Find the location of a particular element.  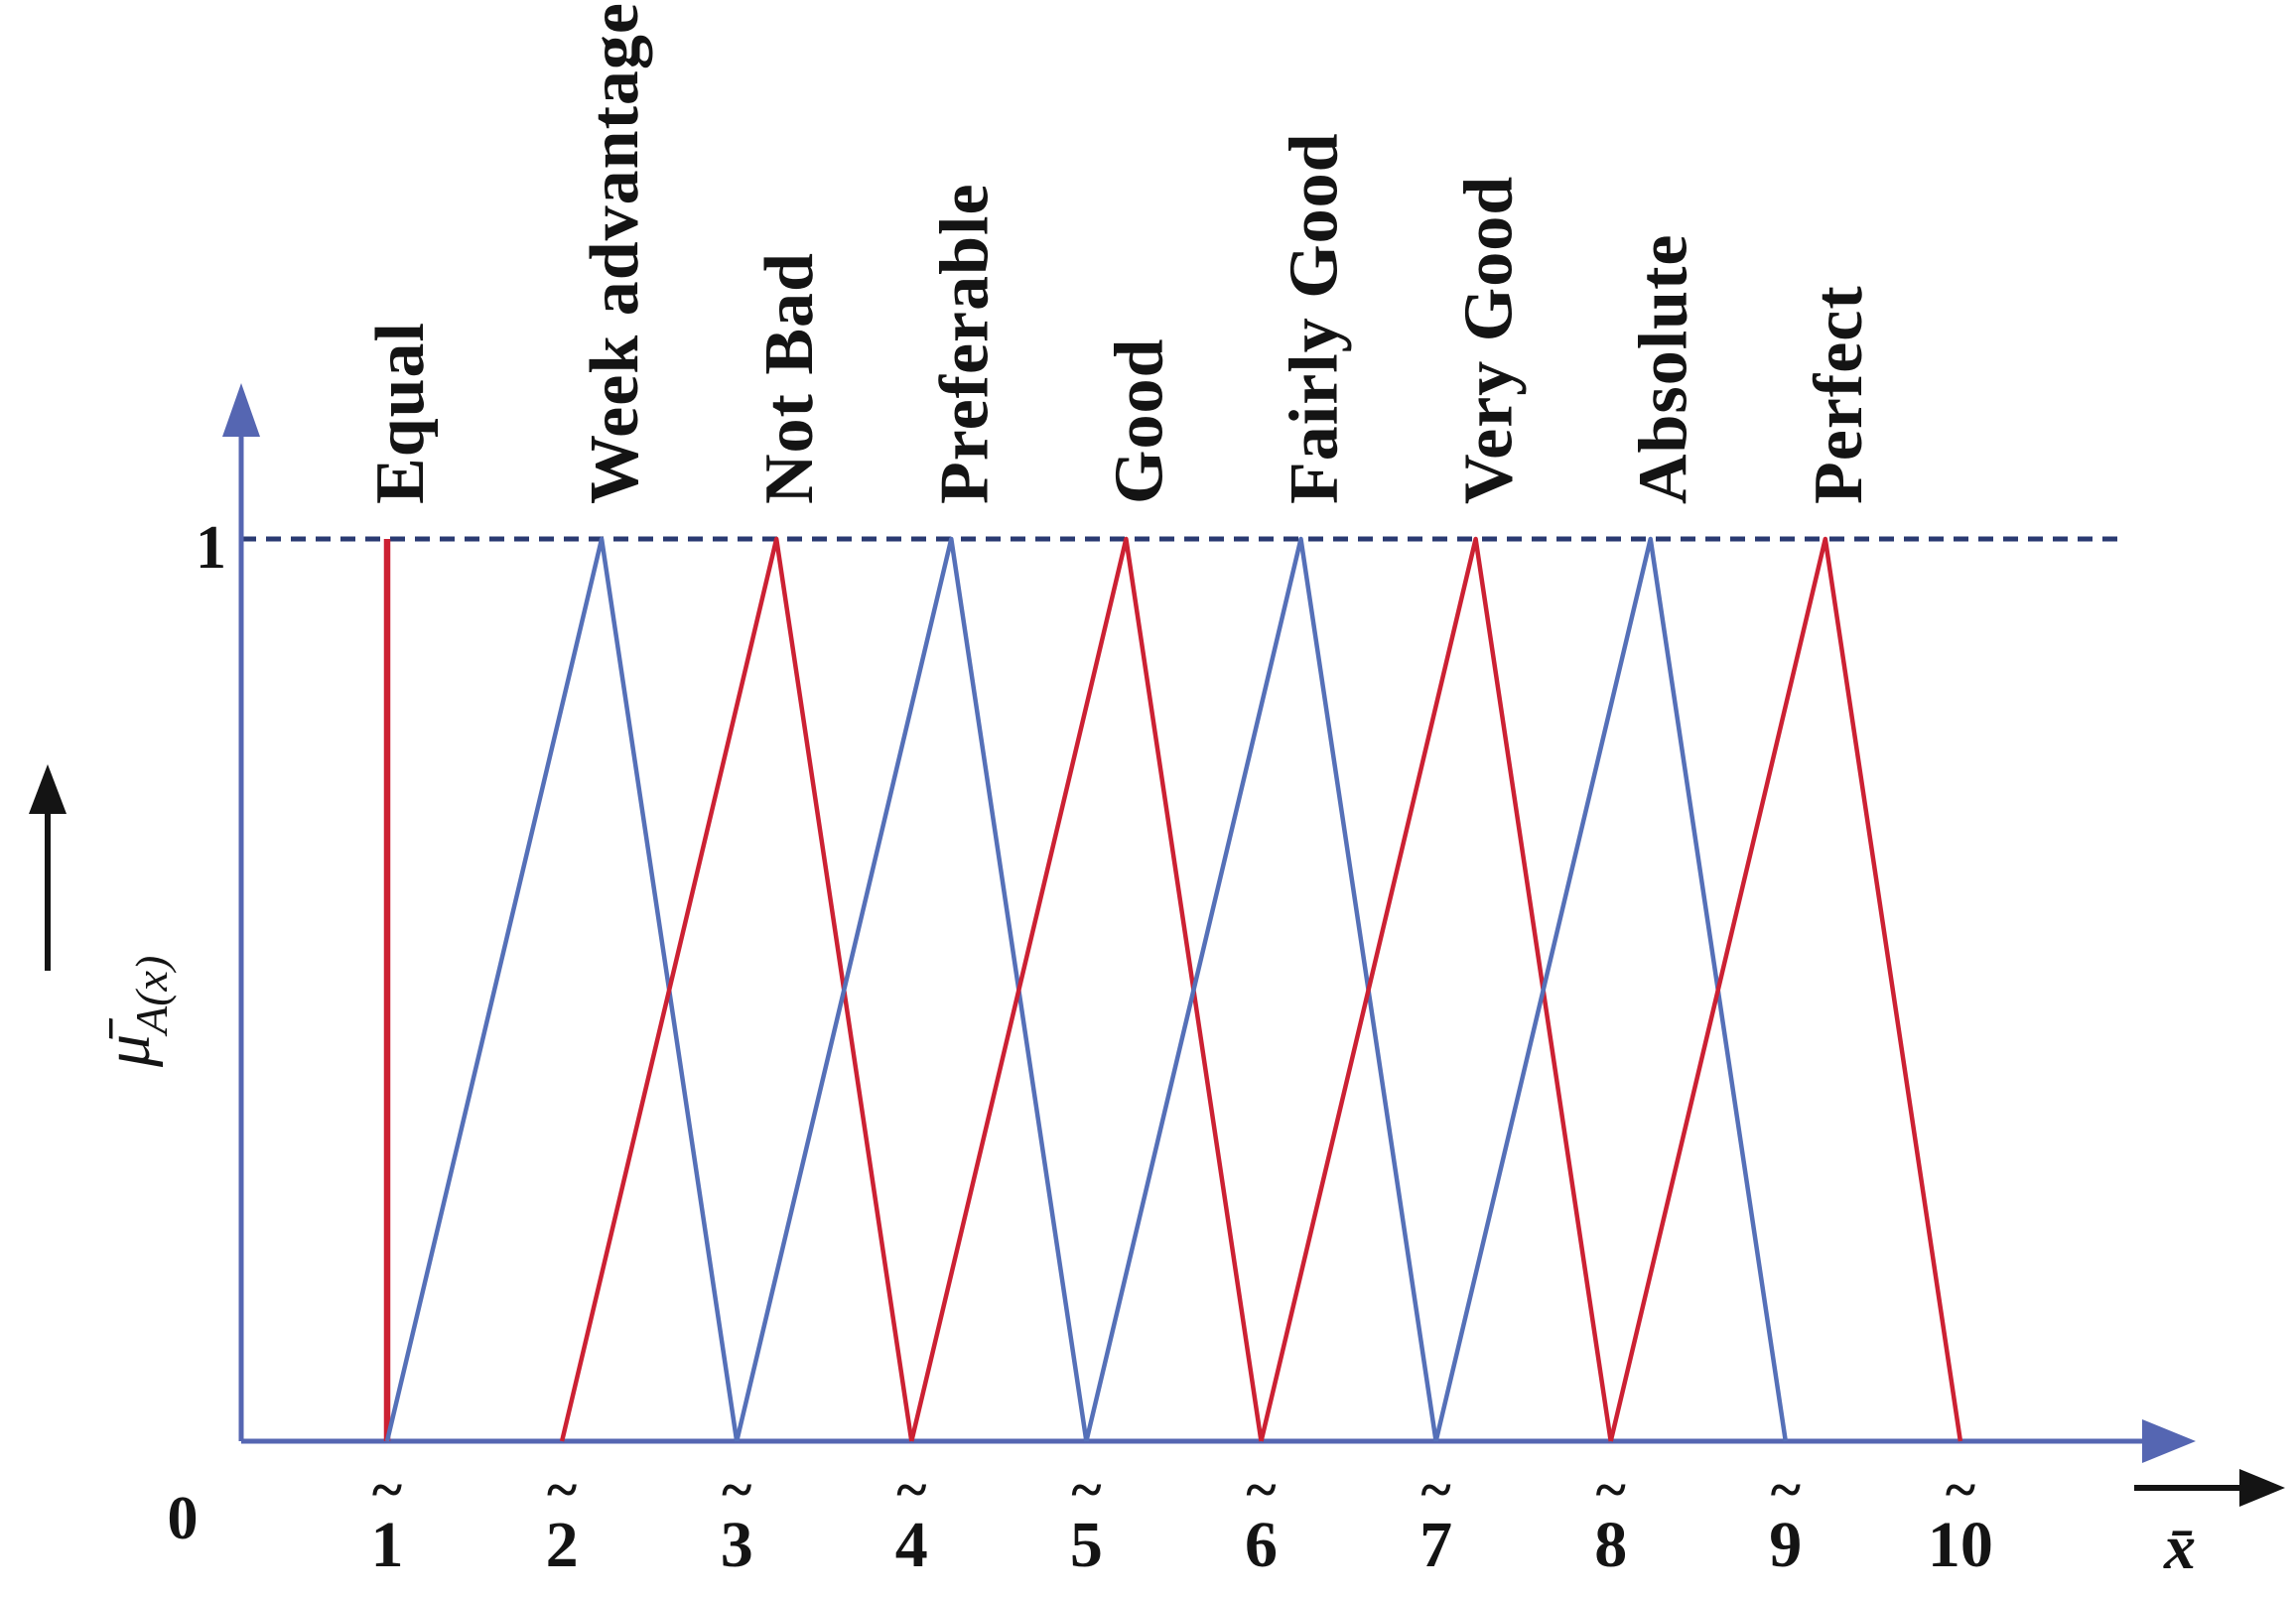

x-tick-accent-3: ~ is located at coordinates (736, 1490).